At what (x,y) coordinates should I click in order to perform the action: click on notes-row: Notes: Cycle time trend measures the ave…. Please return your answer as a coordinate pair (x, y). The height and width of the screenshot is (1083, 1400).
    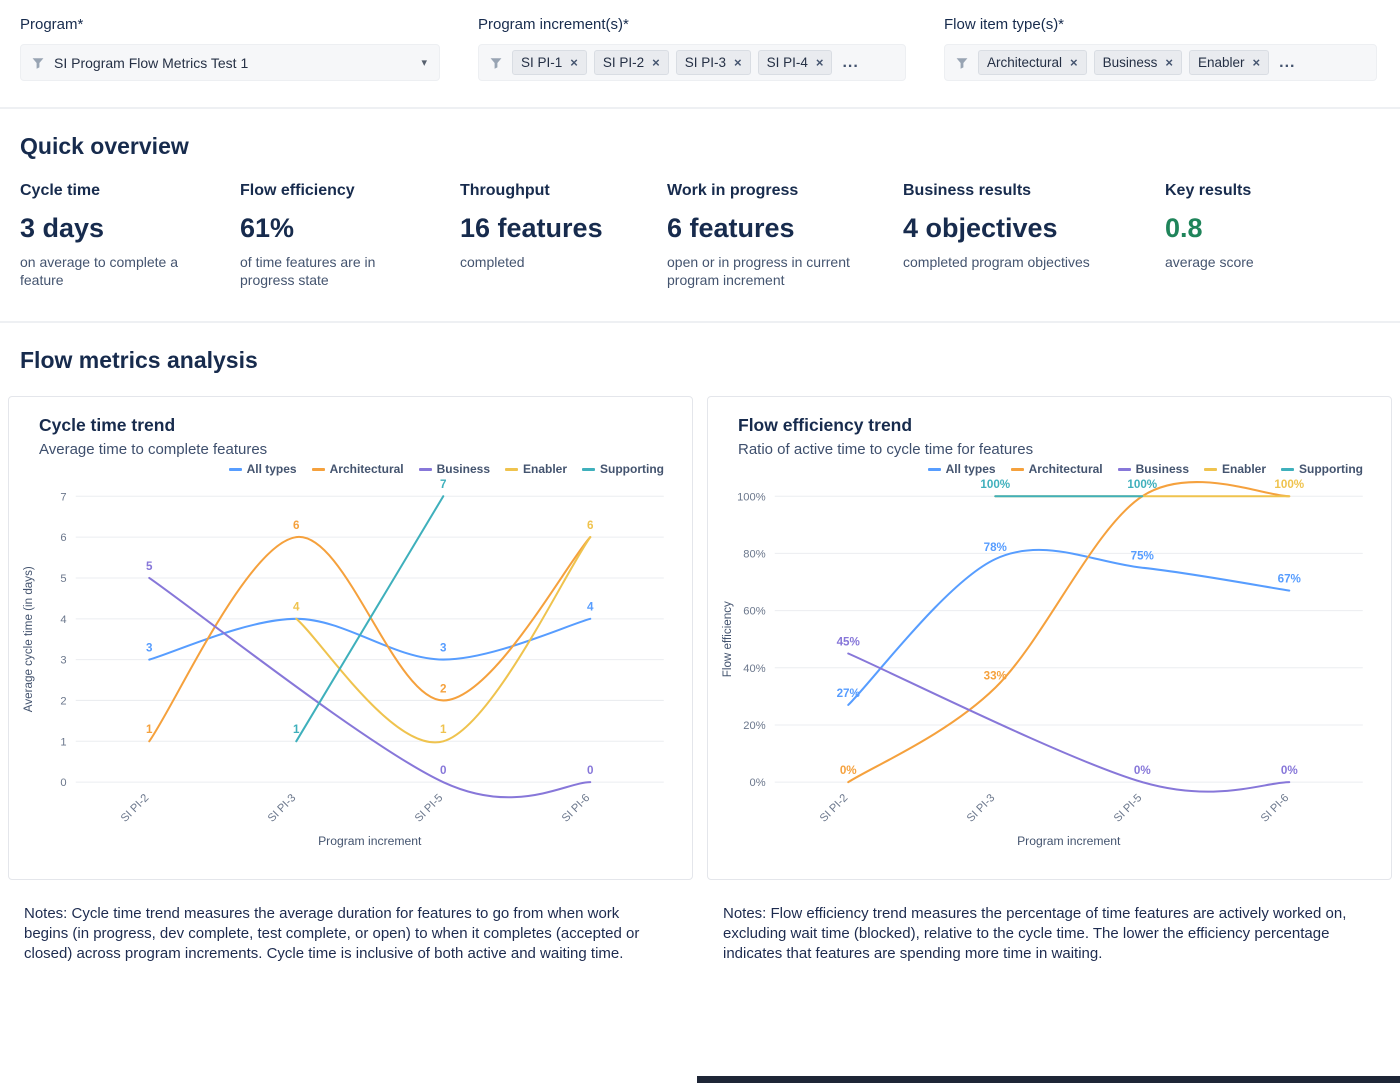
    Looking at the image, I should click on (700, 922).